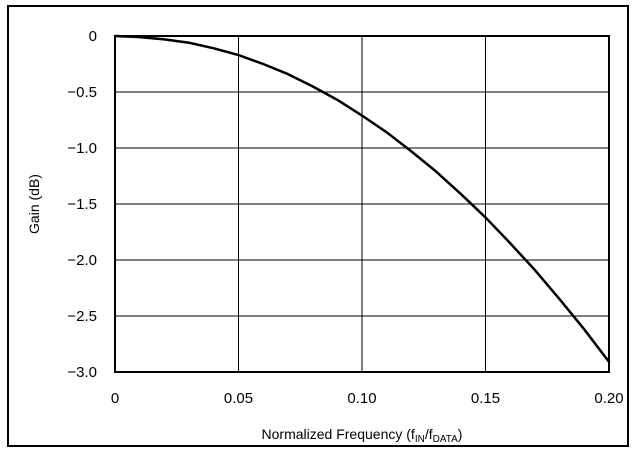  What do you see at coordinates (361, 398) in the screenshot?
I see `x-tick-label: 0.10` at bounding box center [361, 398].